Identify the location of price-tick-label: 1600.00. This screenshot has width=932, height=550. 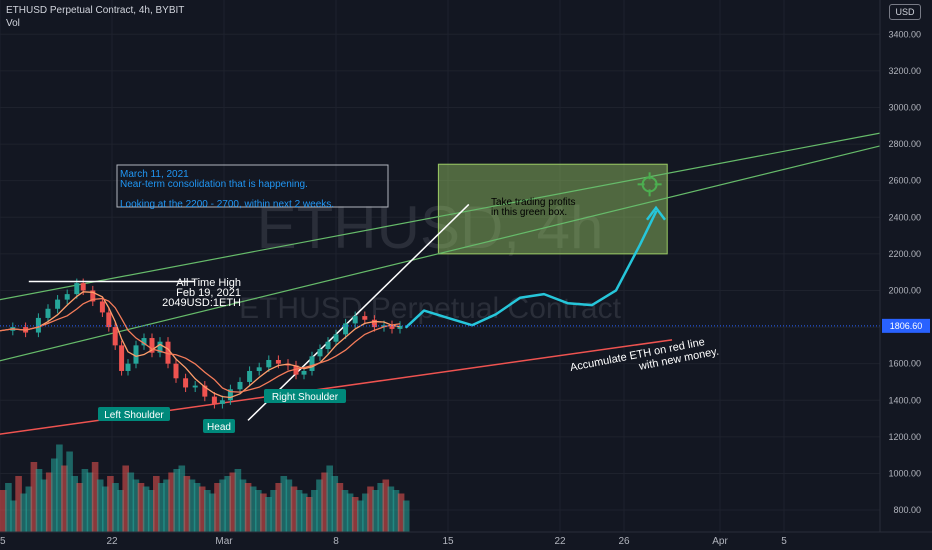
(904, 364).